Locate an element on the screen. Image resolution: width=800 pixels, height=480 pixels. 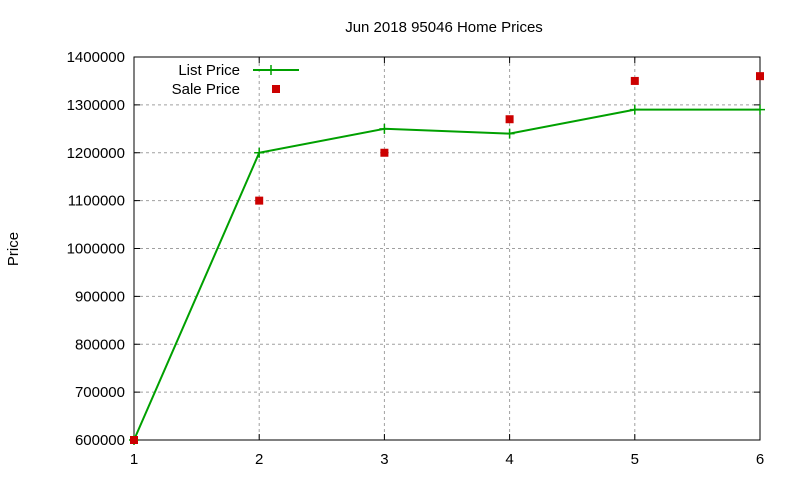
legend: List Price Sale Price is located at coordinates (235, 80).